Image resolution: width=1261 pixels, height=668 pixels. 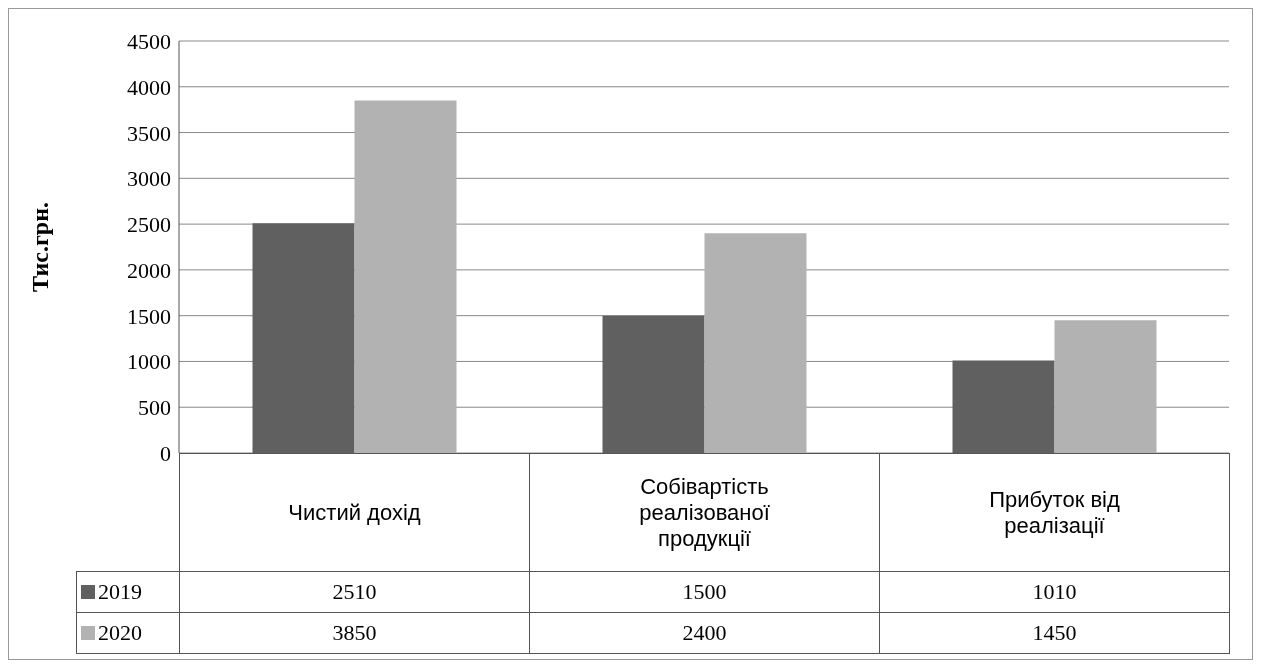 I want to click on x-tick-label: Собівартість реалізованої продукції, so click(x=704, y=512).